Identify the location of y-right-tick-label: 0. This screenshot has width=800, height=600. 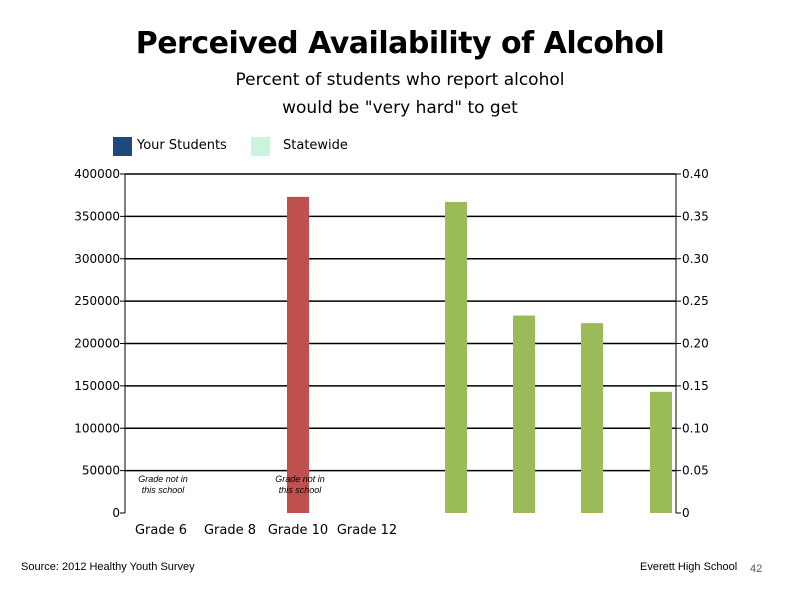
(686, 513).